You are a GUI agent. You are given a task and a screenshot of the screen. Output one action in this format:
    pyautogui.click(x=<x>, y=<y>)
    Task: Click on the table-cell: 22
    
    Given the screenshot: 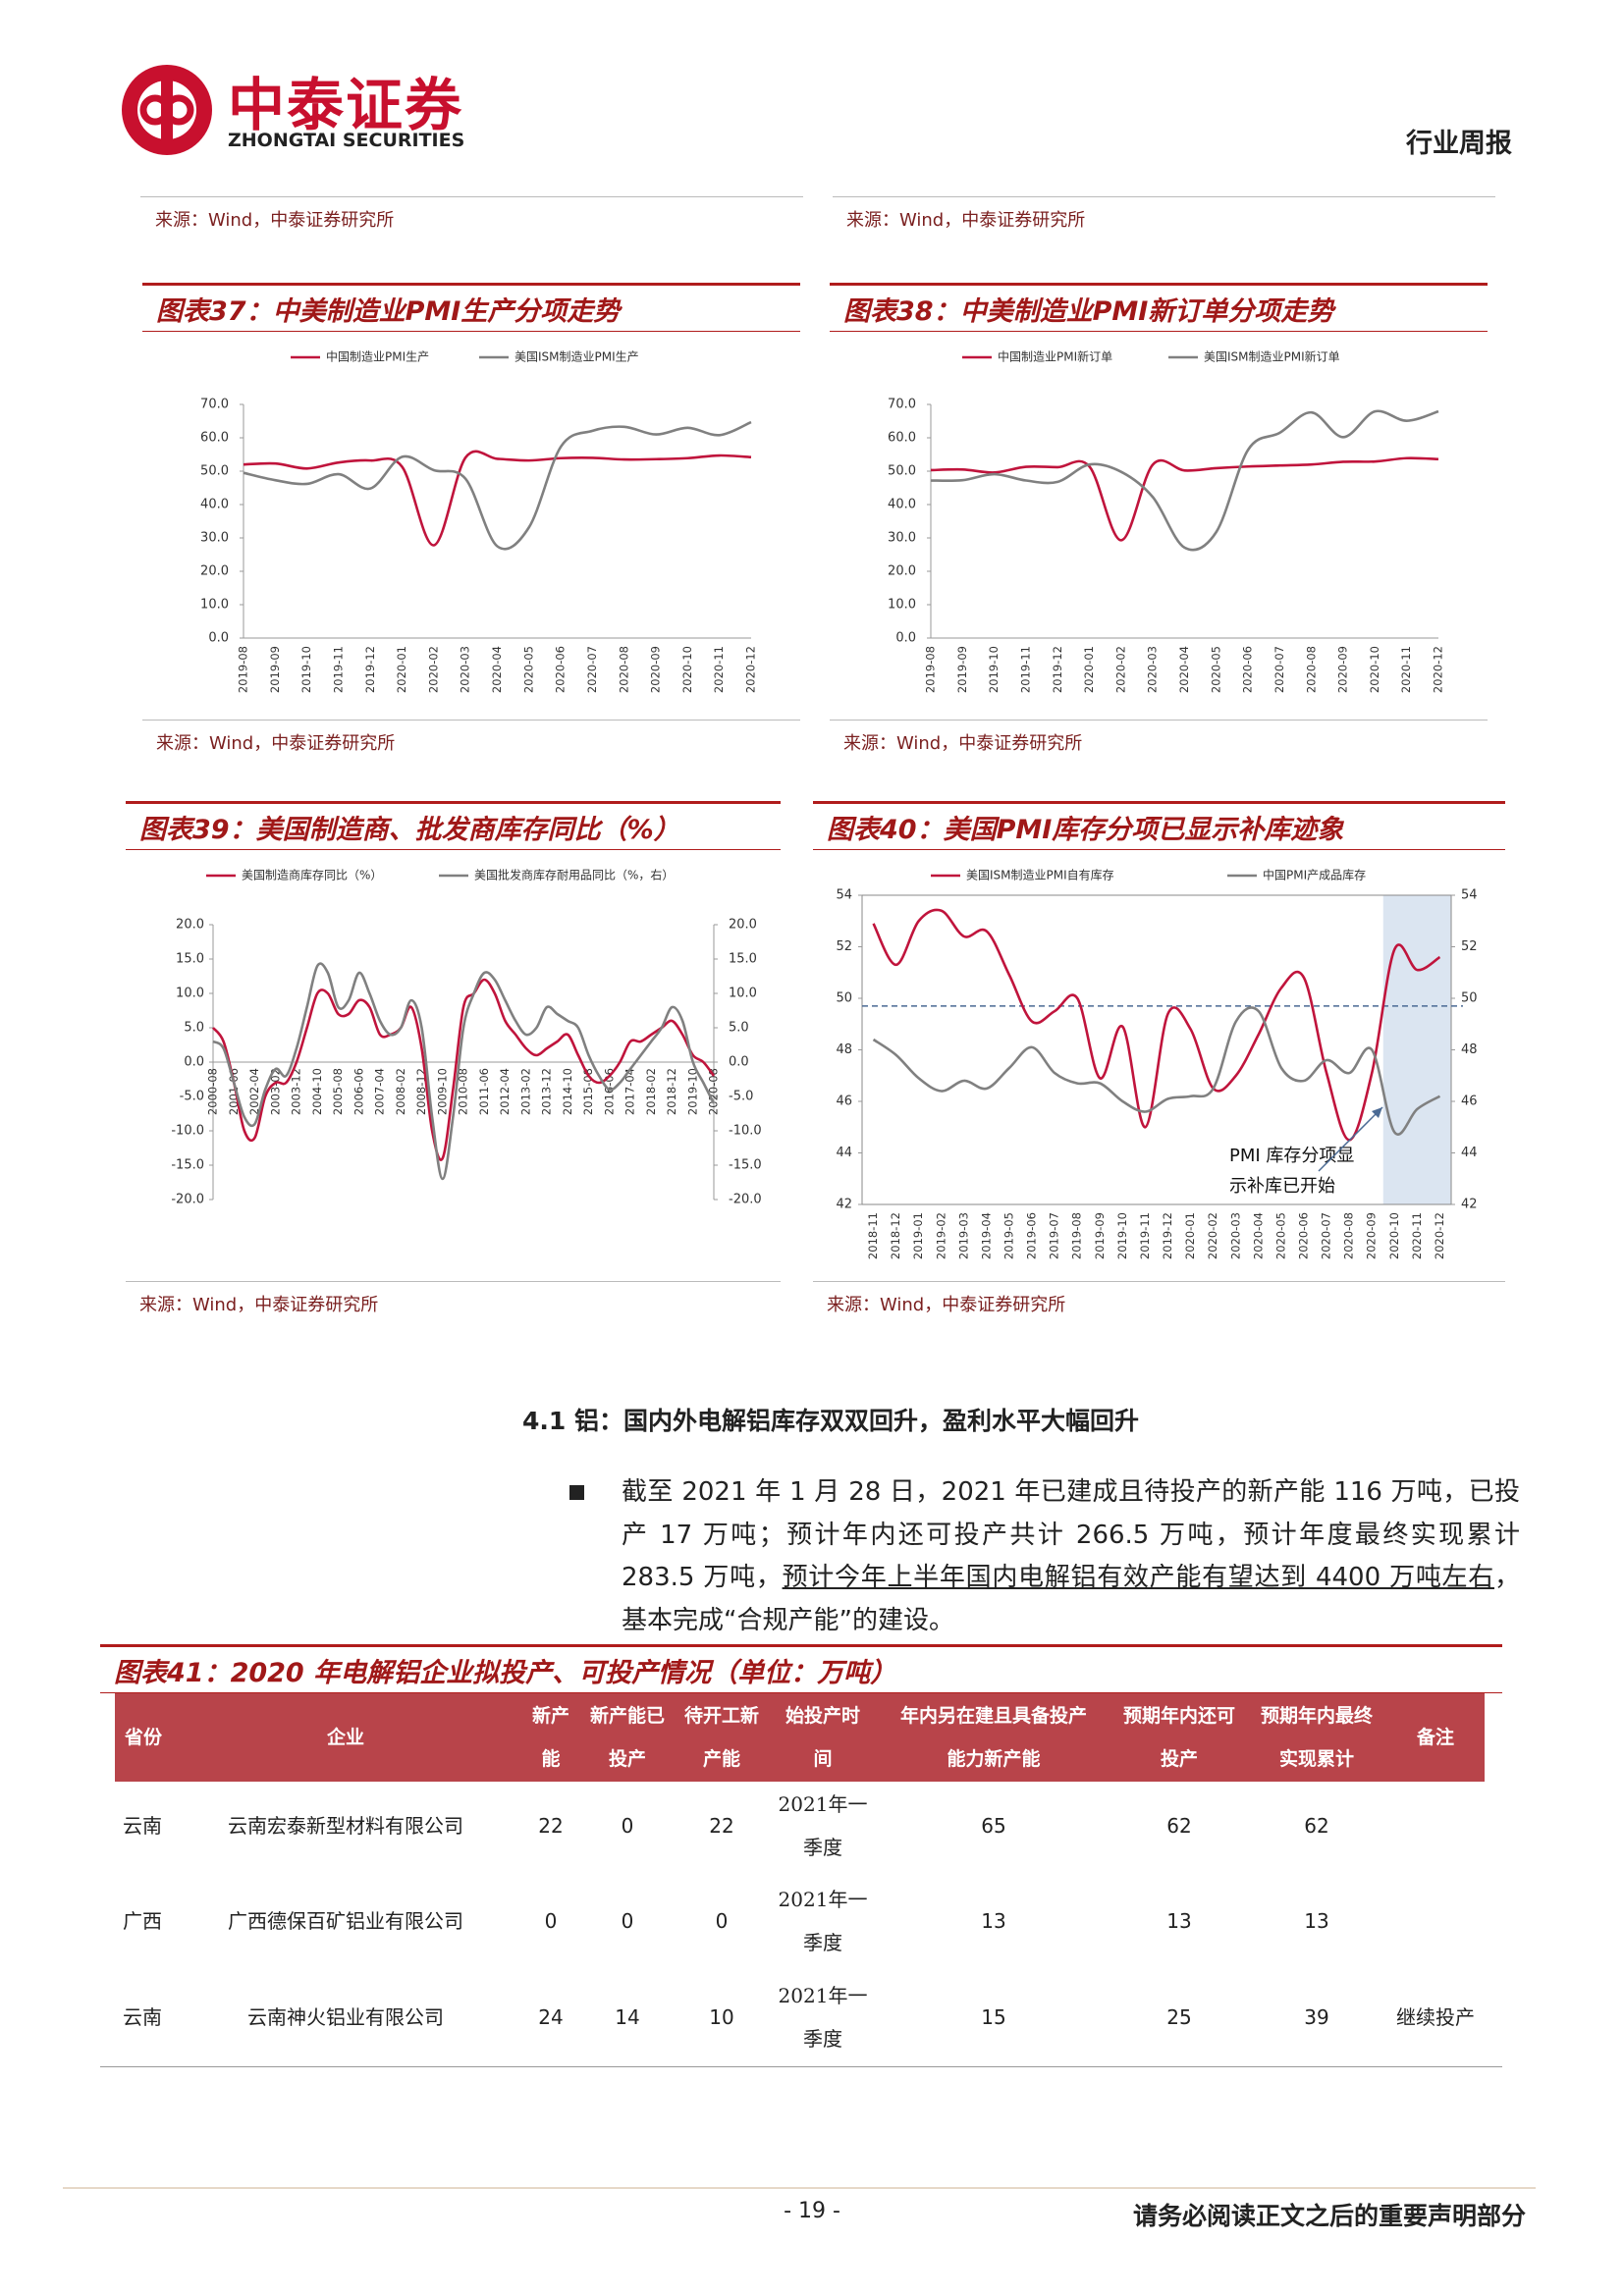 What is the action you would take?
    pyautogui.click(x=551, y=1826)
    